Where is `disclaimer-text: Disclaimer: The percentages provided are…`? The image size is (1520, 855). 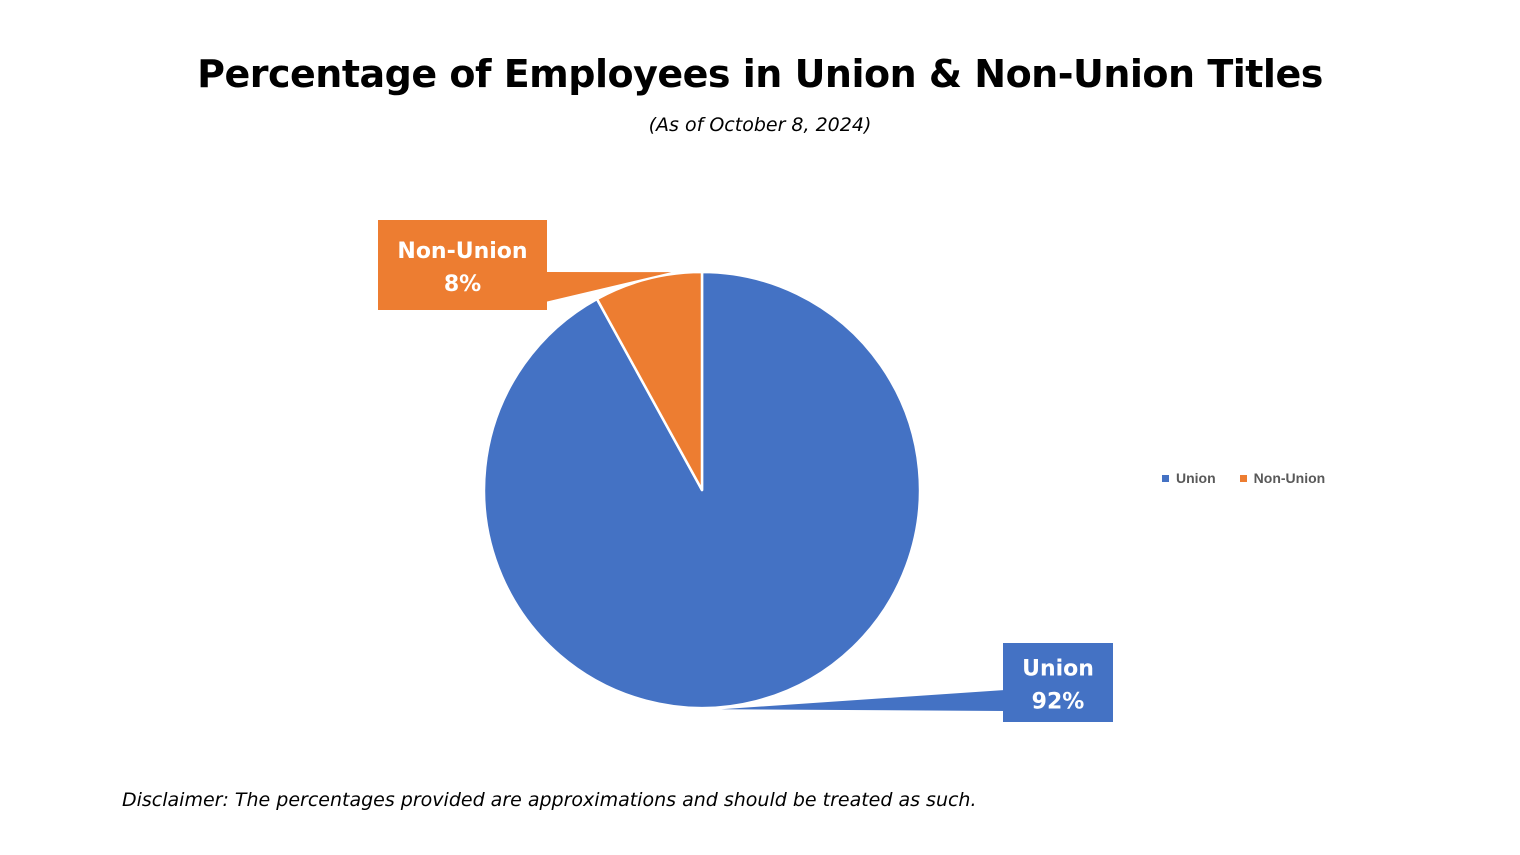 disclaimer-text: Disclaimer: The percentages provided are… is located at coordinates (549, 800).